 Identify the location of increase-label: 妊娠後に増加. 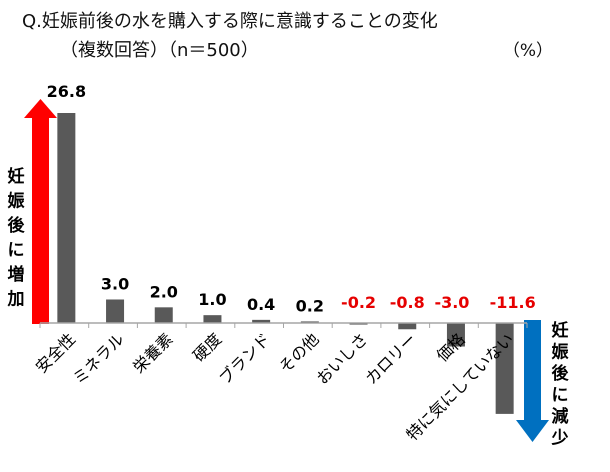
(16, 238).